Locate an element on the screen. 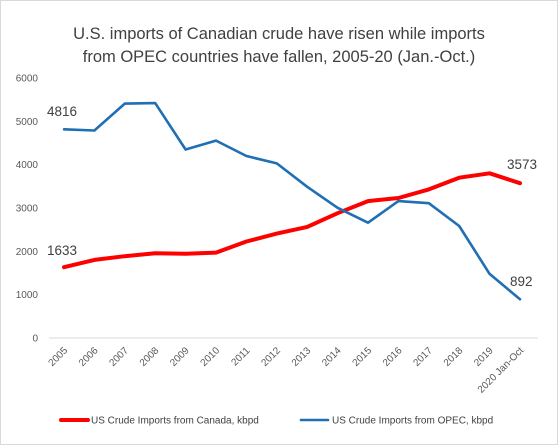  y-tick-label: 3000 is located at coordinates (27, 209).